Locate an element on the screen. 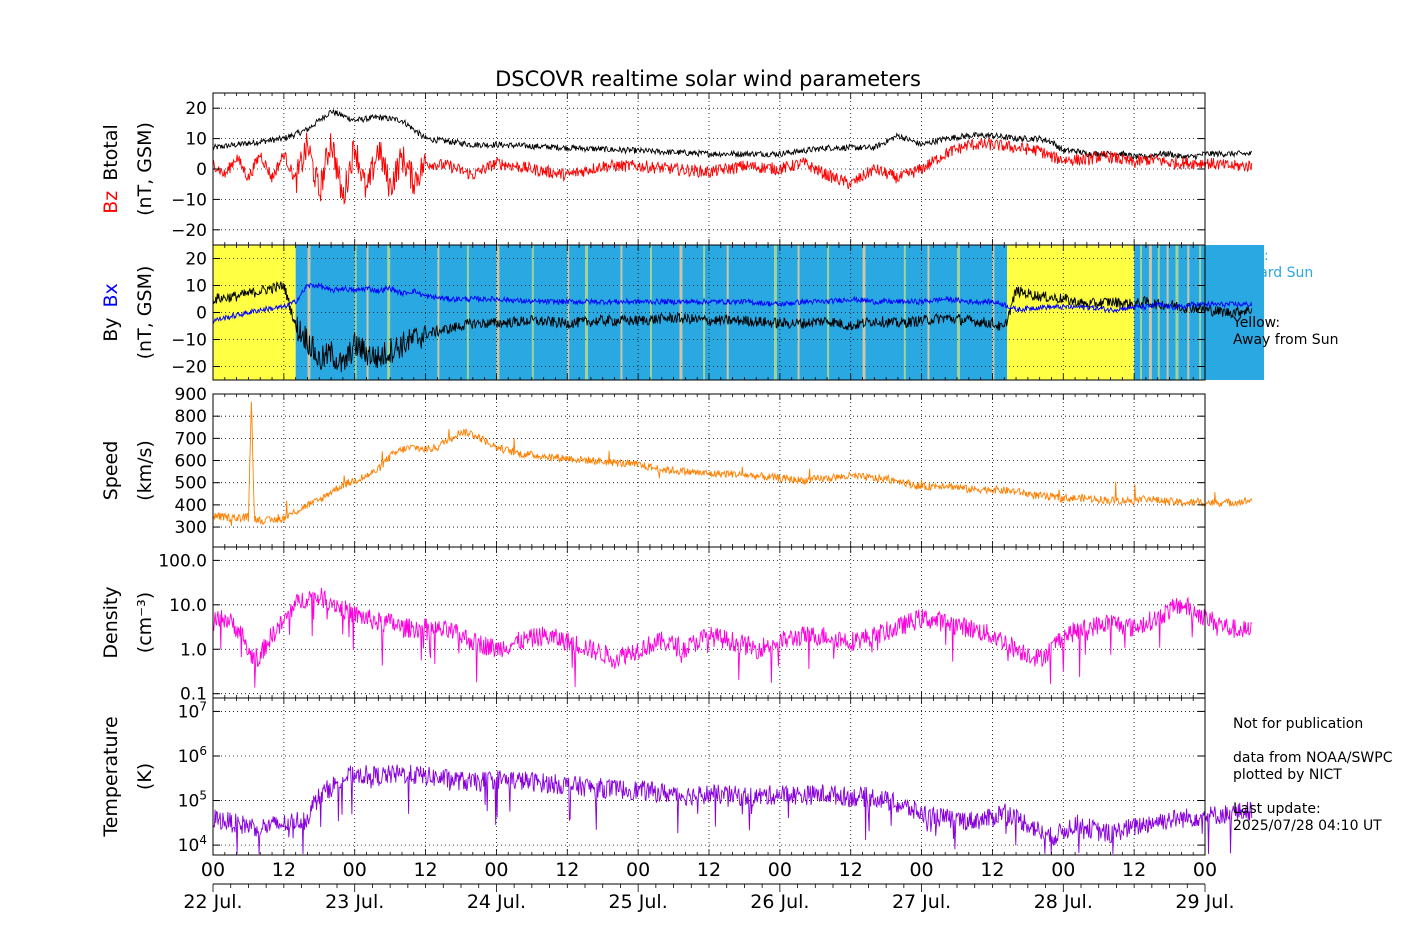  legend-blue-label: Blue: is located at coordinates (1251, 256).